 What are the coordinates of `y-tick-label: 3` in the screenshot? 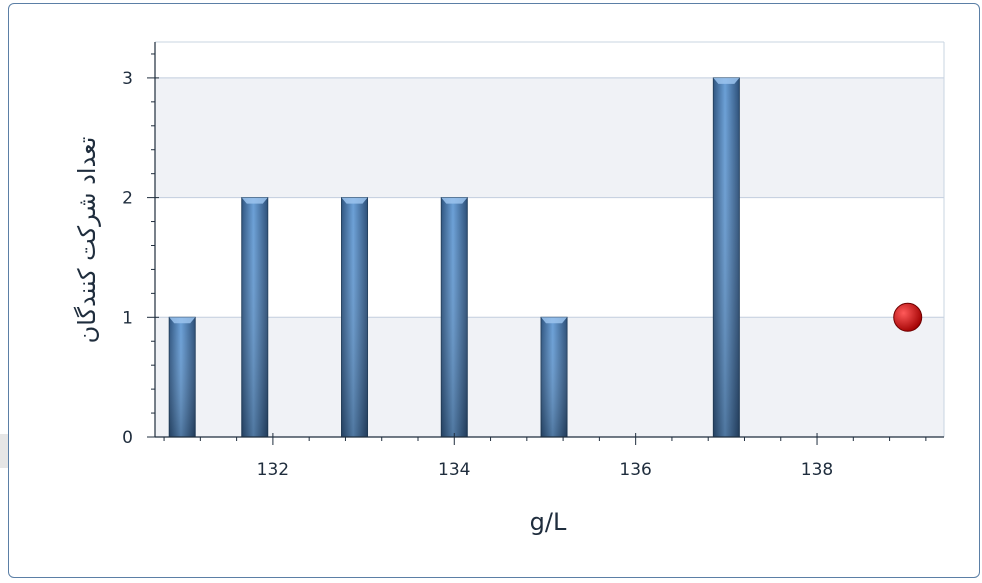 It's located at (127, 79).